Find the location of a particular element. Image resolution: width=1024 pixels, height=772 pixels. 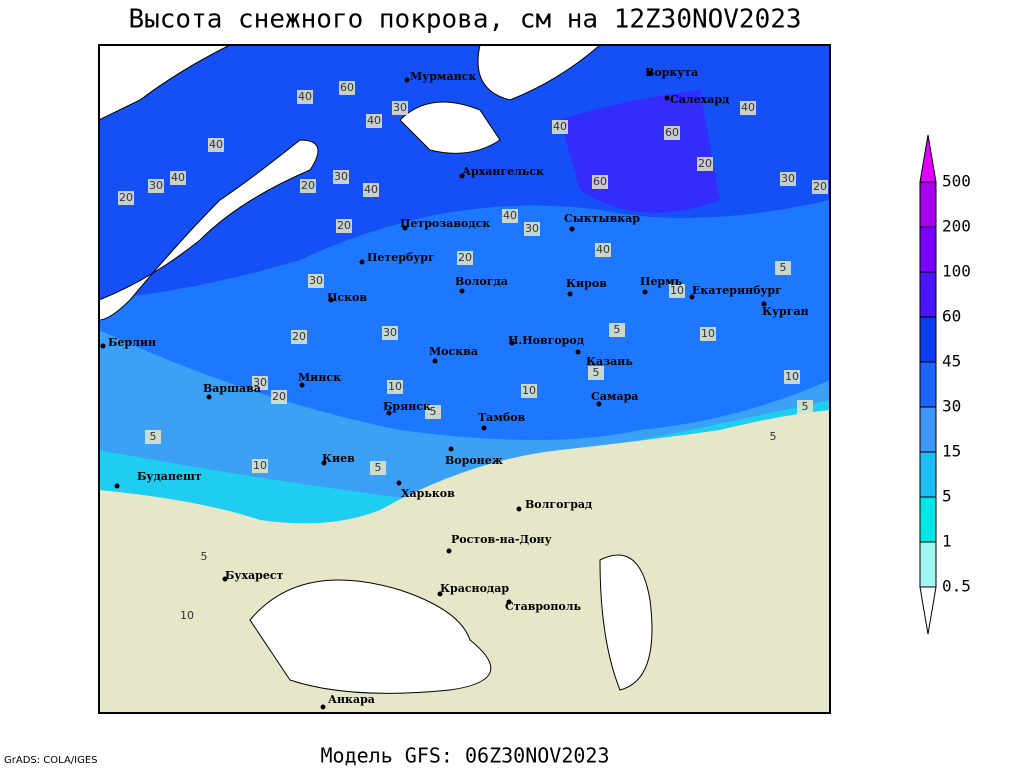

city-label: Краснодар is located at coordinates (474, 588).